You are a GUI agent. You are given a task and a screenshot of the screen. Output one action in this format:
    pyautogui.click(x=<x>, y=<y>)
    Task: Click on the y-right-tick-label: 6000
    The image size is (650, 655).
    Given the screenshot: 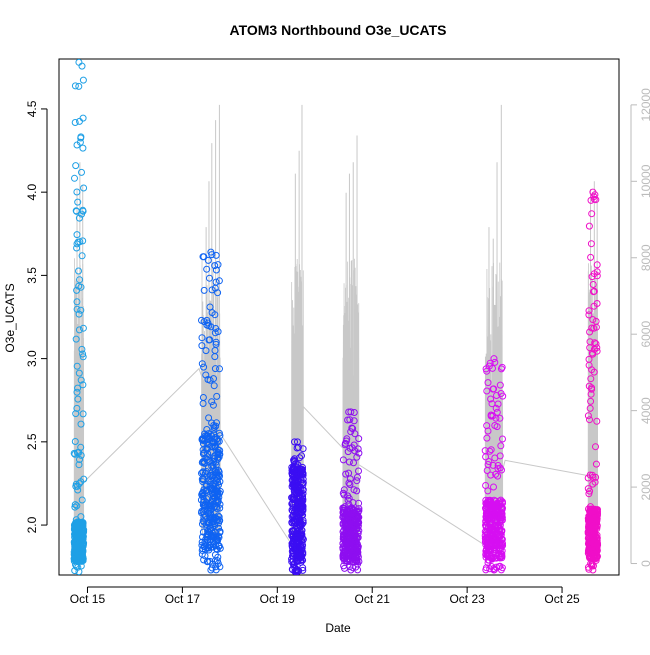 What is the action you would take?
    pyautogui.click(x=644, y=334)
    